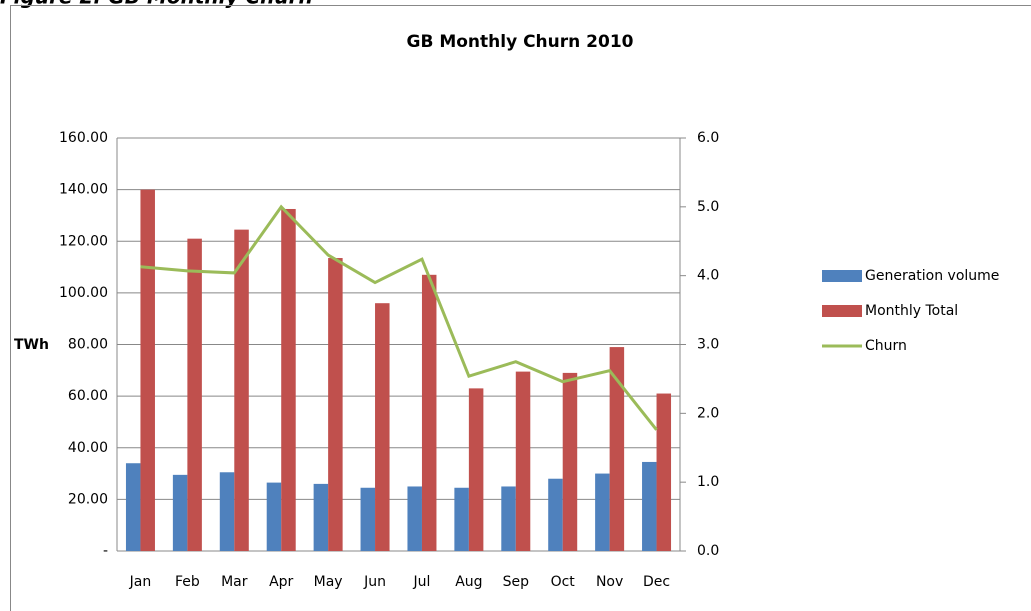 The width and height of the screenshot is (1031, 611). What do you see at coordinates (563, 582) in the screenshot?
I see `x-tick-label: Oct` at bounding box center [563, 582].